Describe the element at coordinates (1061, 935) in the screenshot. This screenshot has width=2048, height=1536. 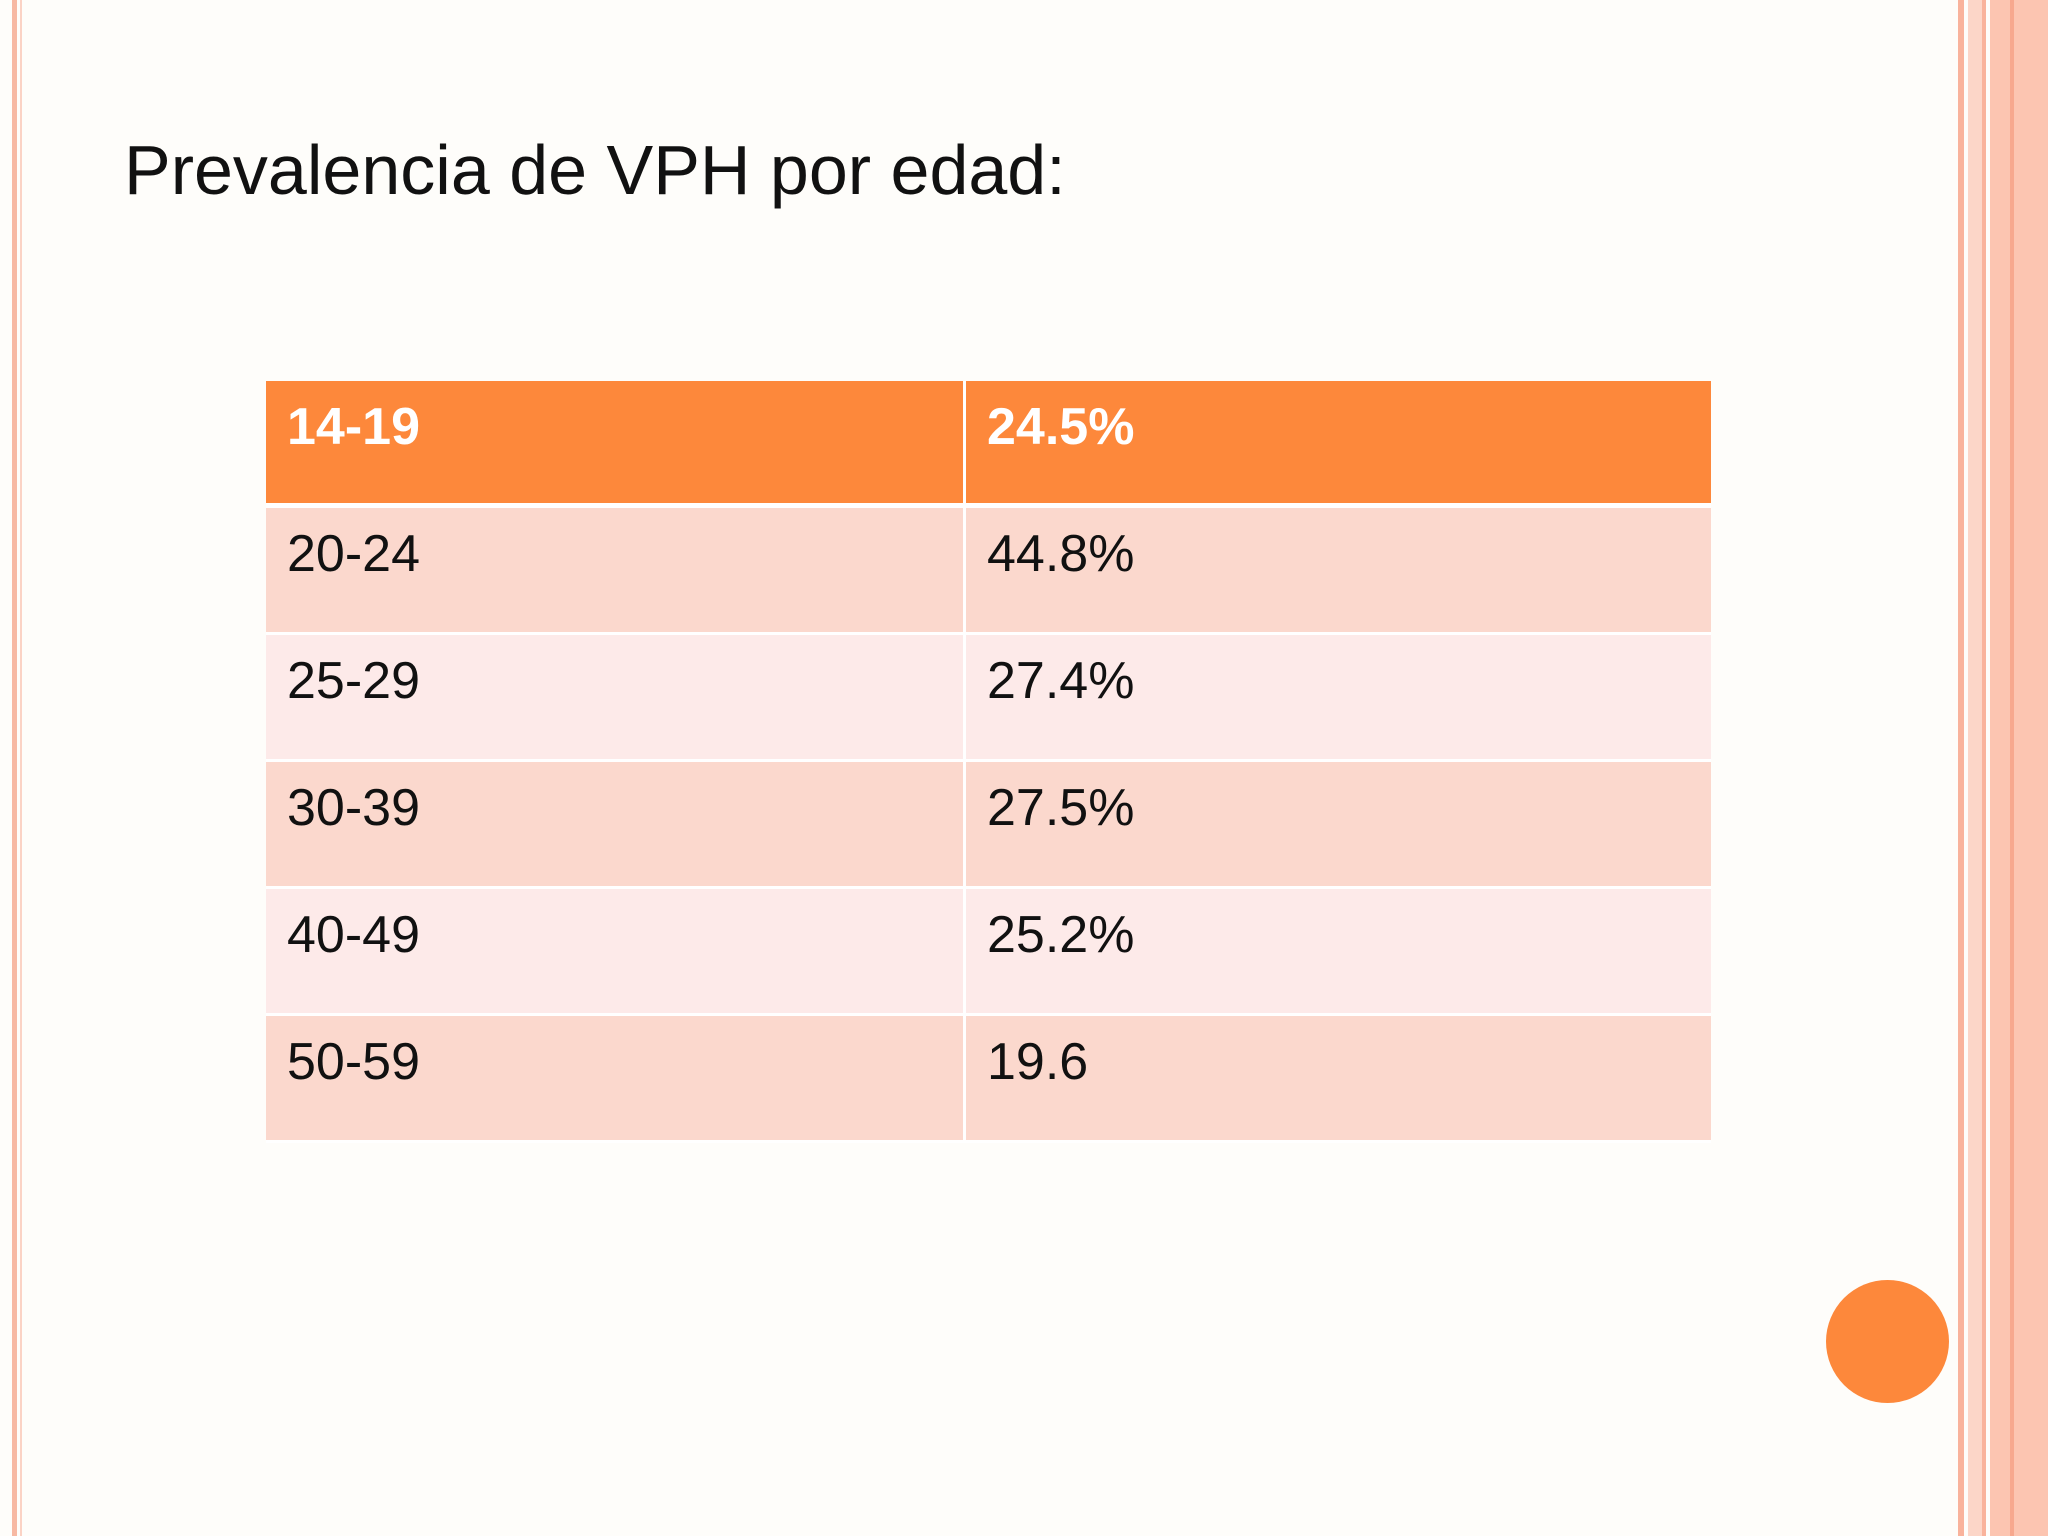
I see `prevalence-cell: 25.2%` at that location.